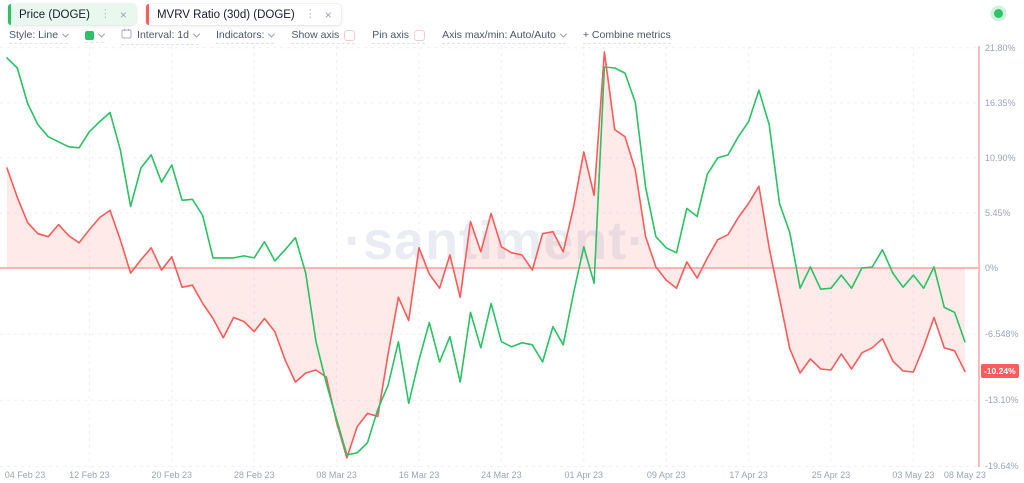 The image size is (1024, 483). I want to click on x-axis-tick-label: 08 May 23, so click(964, 475).